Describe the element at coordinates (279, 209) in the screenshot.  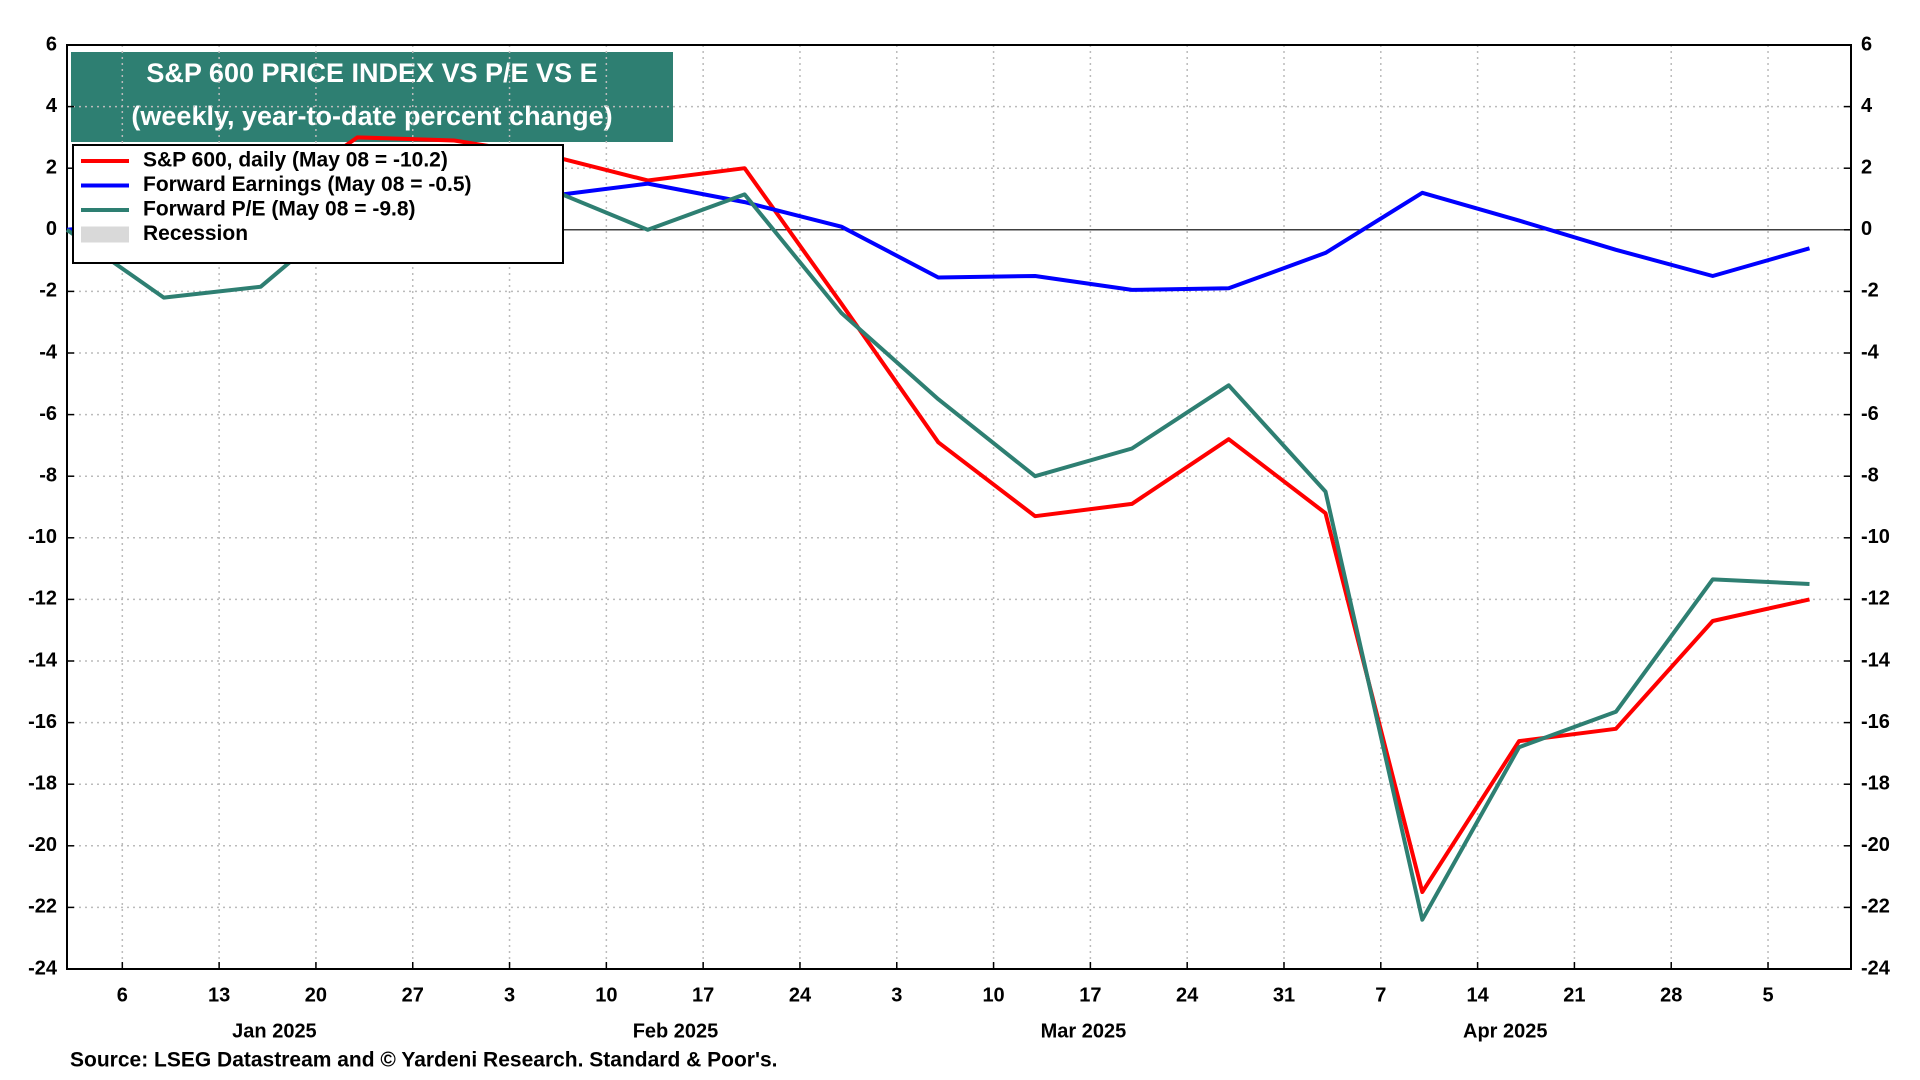
I see `legend-label: Forward P/E (May 08 = -9.8)` at that location.